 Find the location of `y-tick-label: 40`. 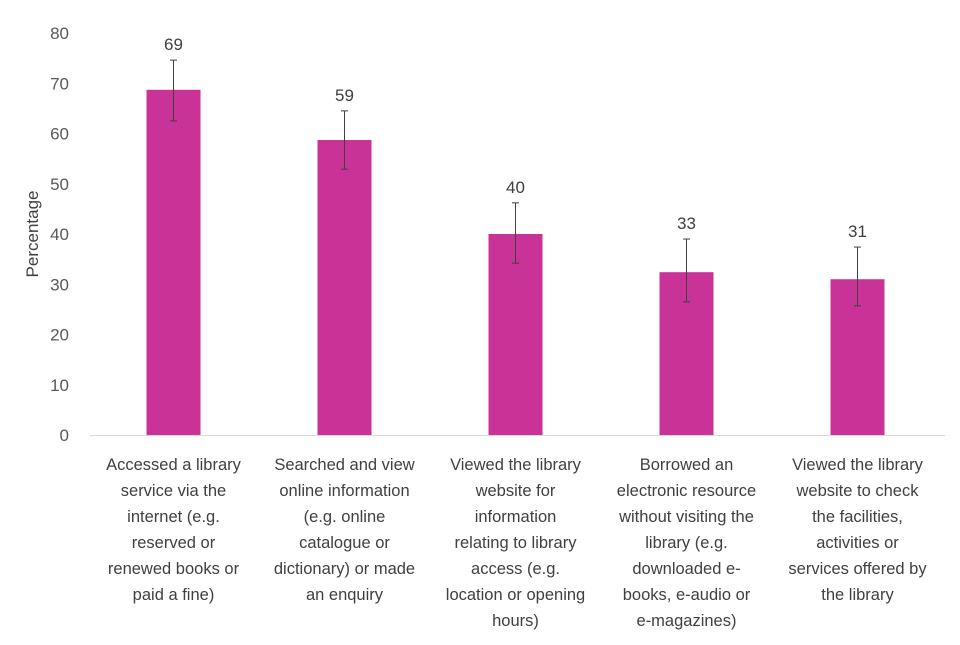

y-tick-label: 40 is located at coordinates (59, 234).